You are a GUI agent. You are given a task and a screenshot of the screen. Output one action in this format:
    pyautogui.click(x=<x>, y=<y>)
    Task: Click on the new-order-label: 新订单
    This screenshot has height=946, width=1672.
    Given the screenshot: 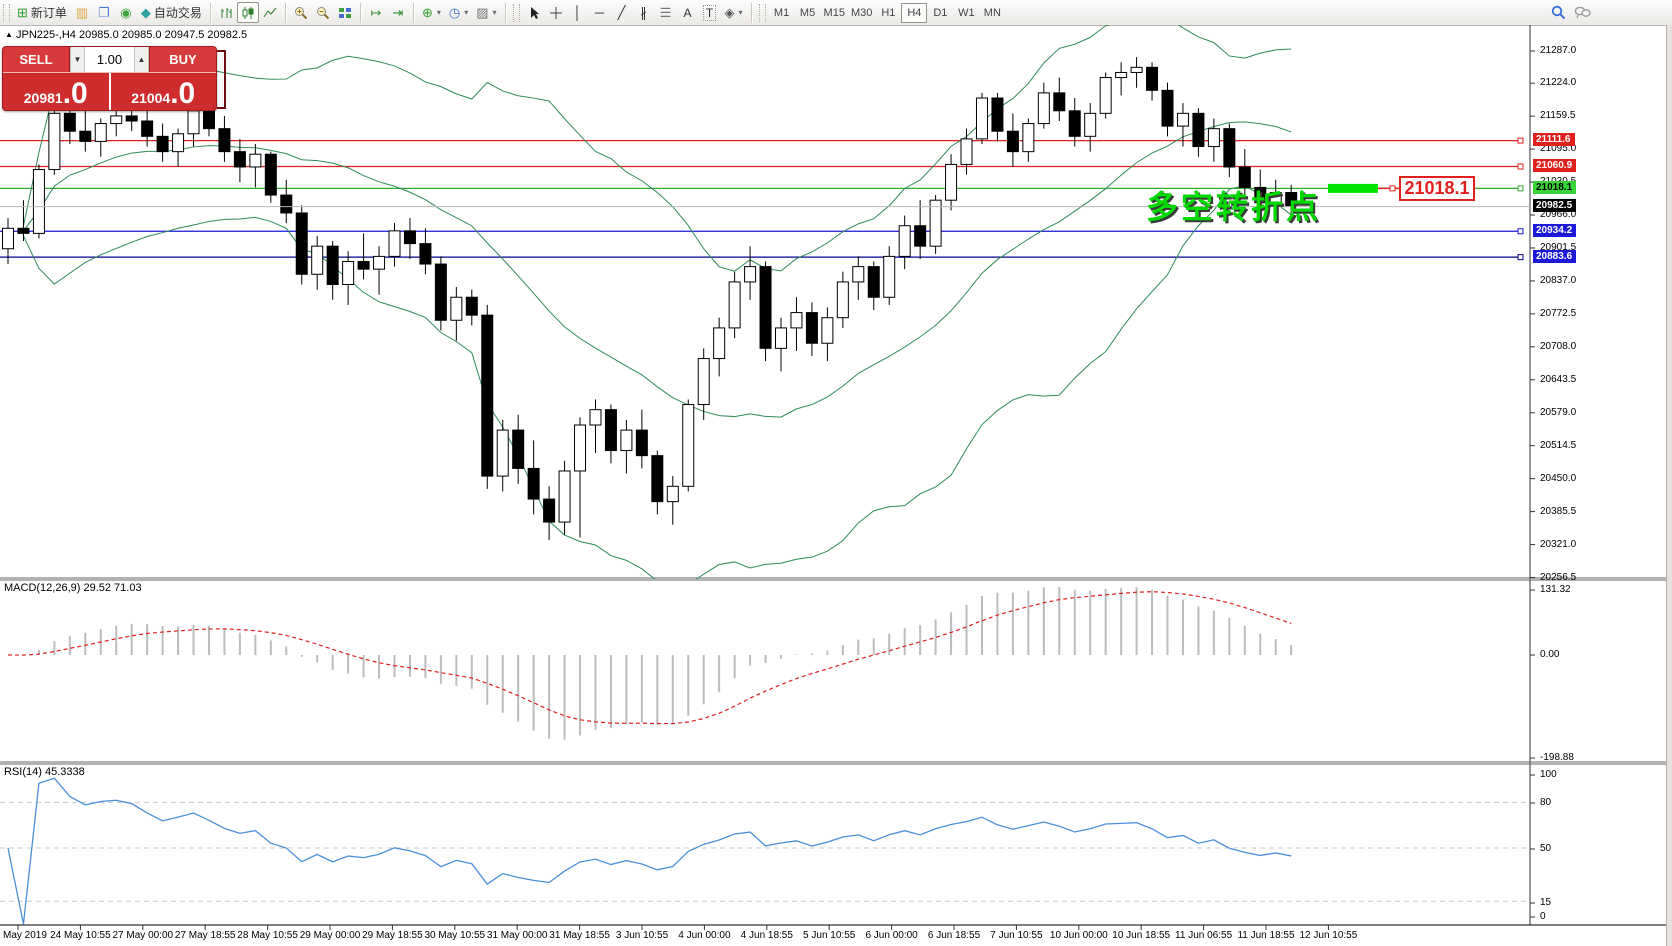 What is the action you would take?
    pyautogui.click(x=48, y=13)
    